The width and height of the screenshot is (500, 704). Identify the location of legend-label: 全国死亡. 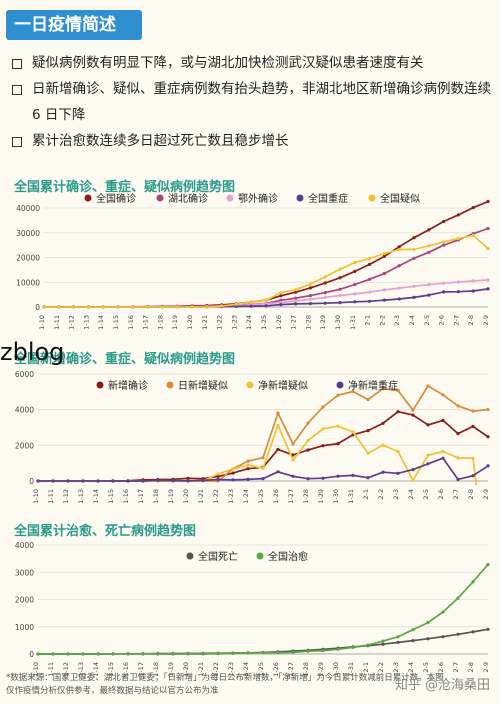
(218, 556).